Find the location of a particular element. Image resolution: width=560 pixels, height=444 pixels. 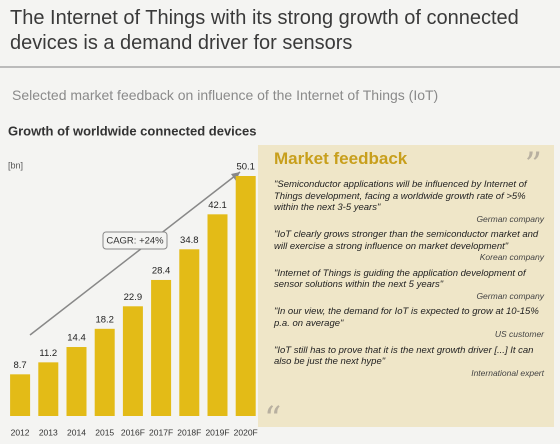

value-label: 22.9 is located at coordinates (133, 297).